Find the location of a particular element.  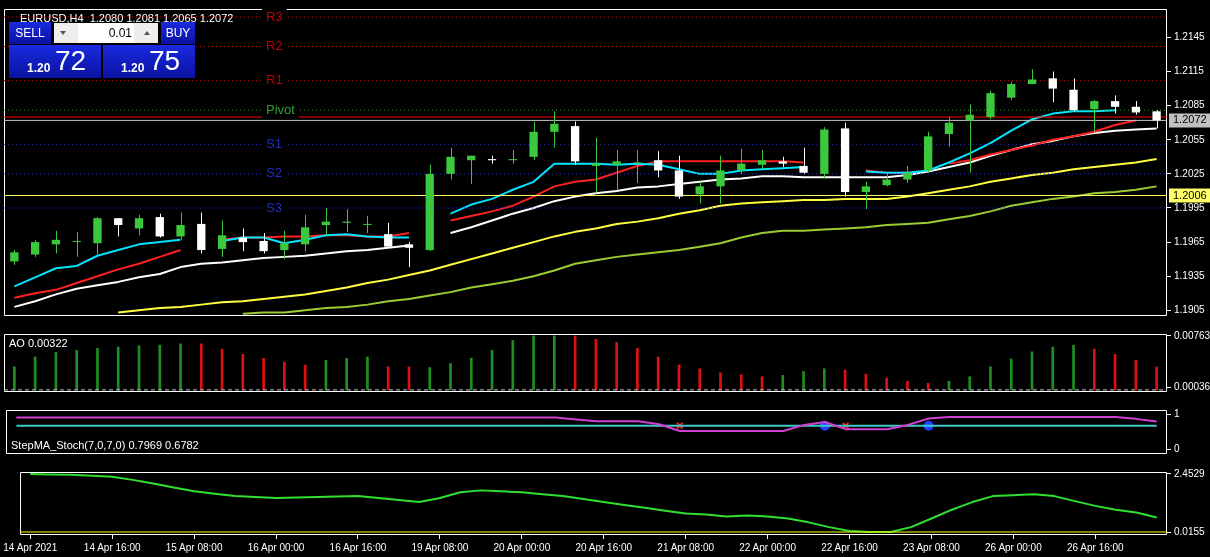

ref-line-label: R2 is located at coordinates (274, 46).